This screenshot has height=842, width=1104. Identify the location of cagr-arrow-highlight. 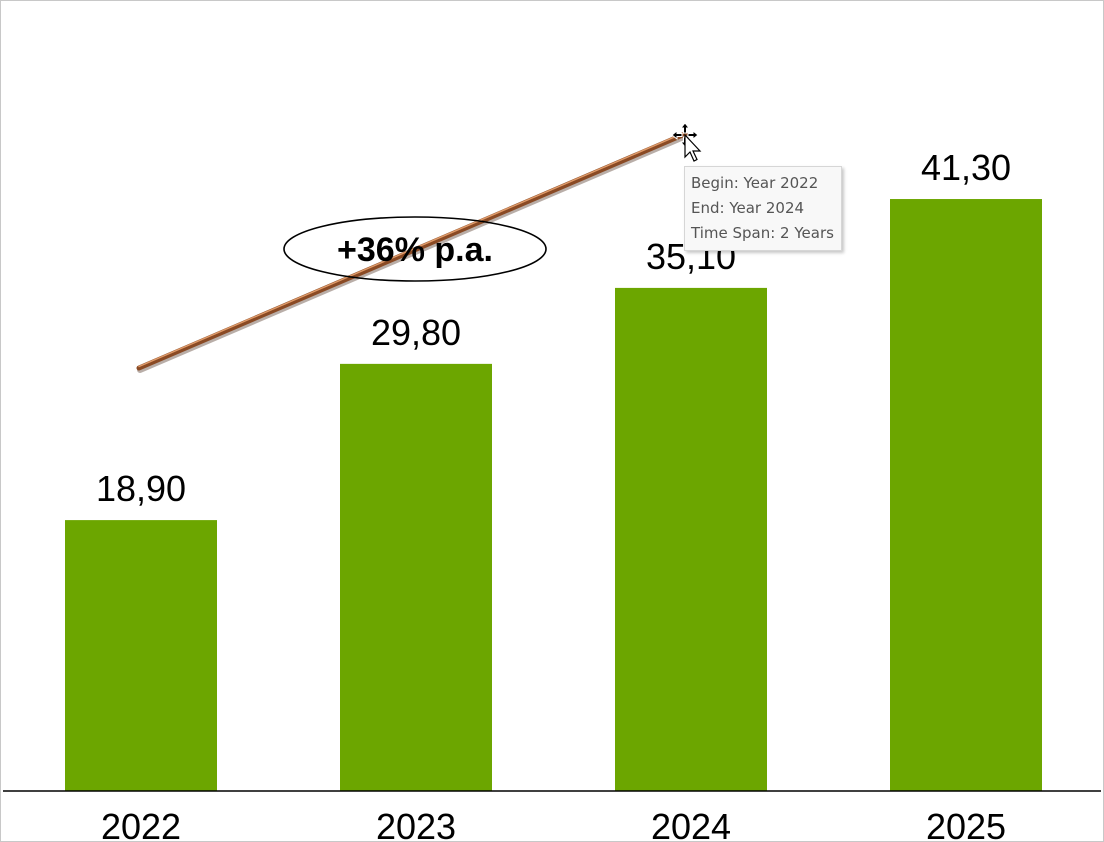
(412, 249).